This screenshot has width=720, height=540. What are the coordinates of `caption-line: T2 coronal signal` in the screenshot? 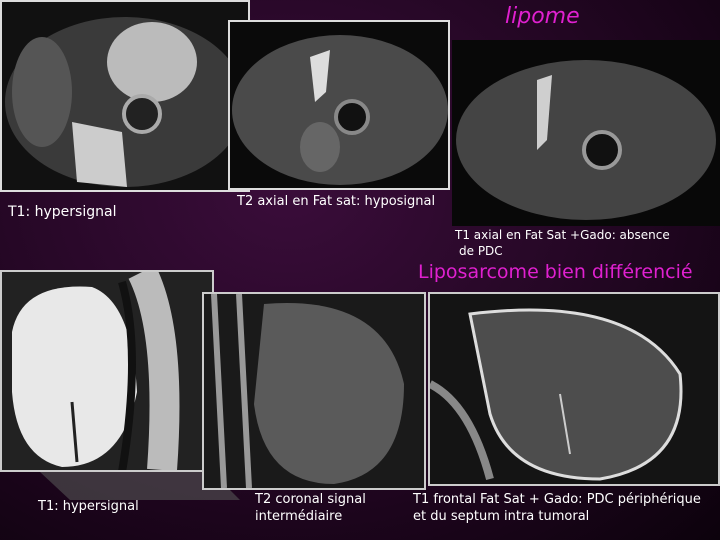 It's located at (310, 499).